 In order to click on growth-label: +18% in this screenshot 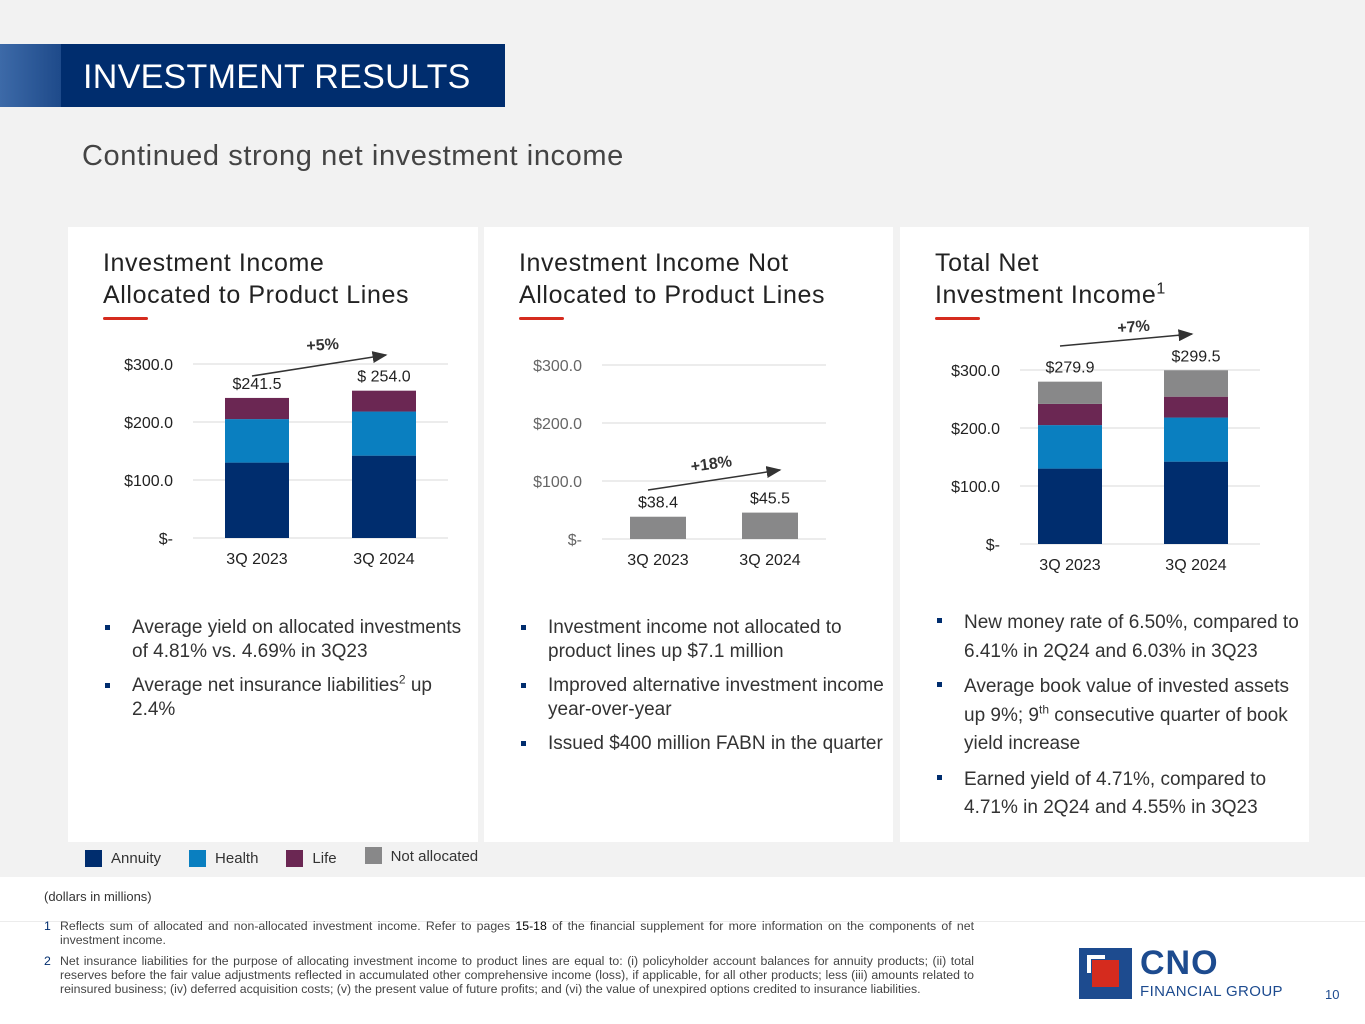, I will do `click(711, 464)`.